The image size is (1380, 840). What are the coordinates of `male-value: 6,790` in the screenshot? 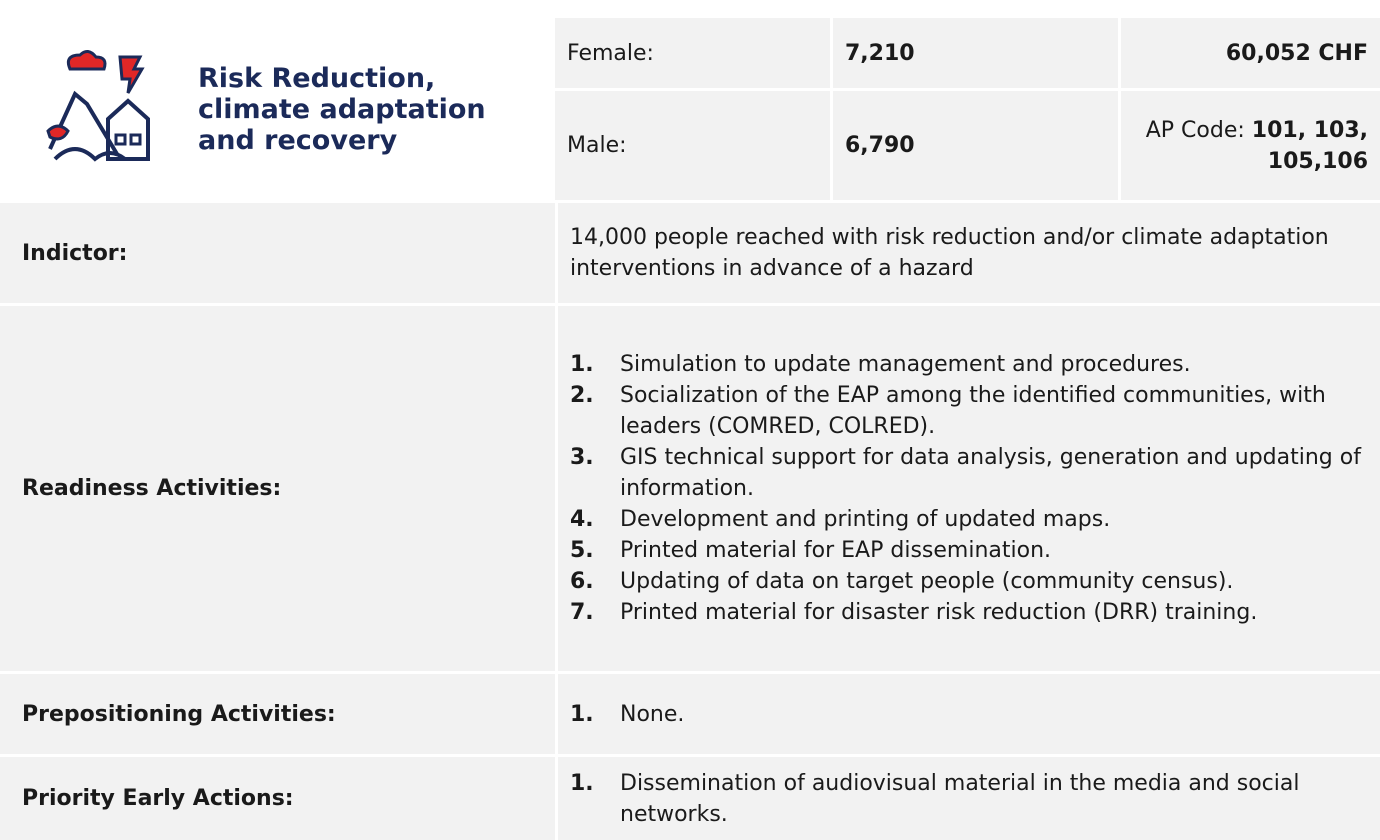 It's located at (975, 145).